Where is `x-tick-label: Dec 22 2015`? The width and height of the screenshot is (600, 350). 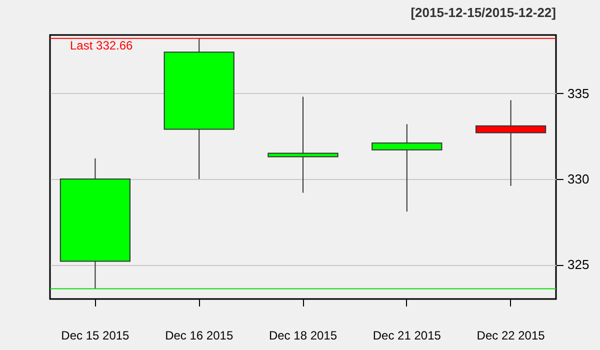 x-tick-label: Dec 22 2015 is located at coordinates (511, 335).